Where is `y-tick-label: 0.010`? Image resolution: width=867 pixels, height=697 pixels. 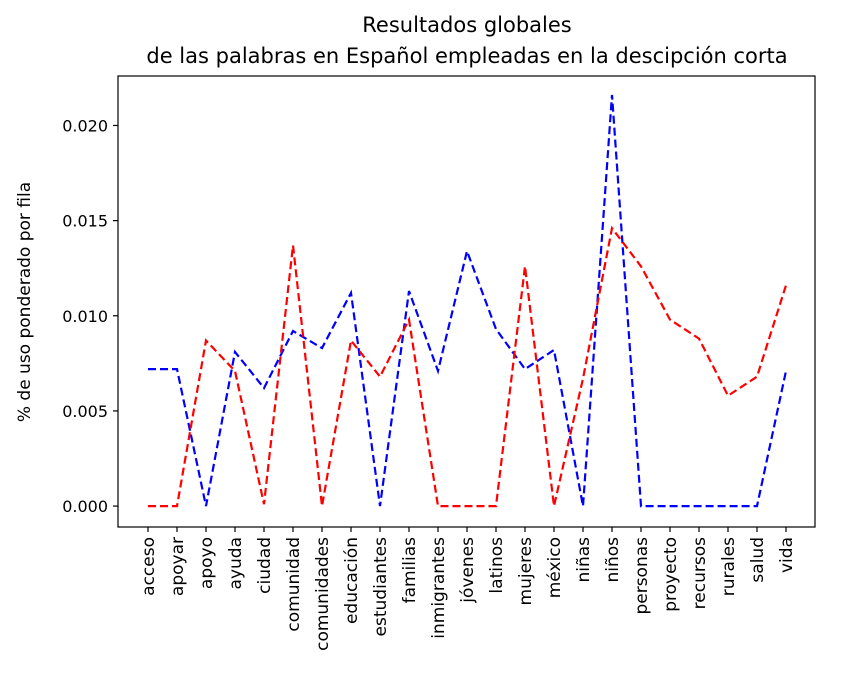 y-tick-label: 0.010 is located at coordinates (85, 316).